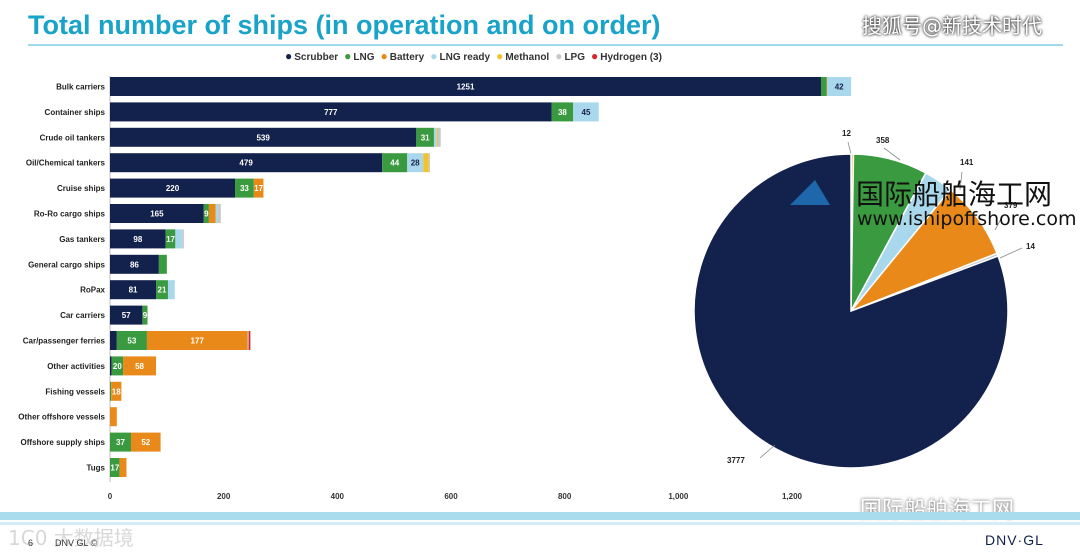  What do you see at coordinates (131, 341) in the screenshot?
I see `data-label: 53` at bounding box center [131, 341].